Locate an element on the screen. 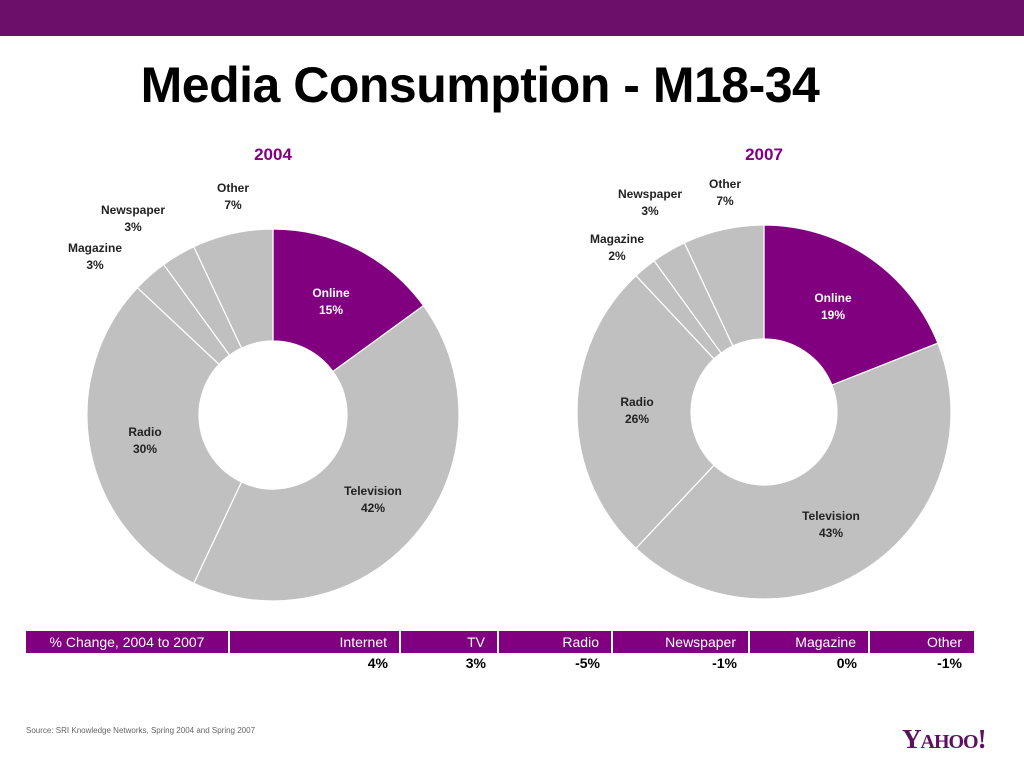 Image resolution: width=1024 pixels, height=768 pixels. header-bar is located at coordinates (512, 18).